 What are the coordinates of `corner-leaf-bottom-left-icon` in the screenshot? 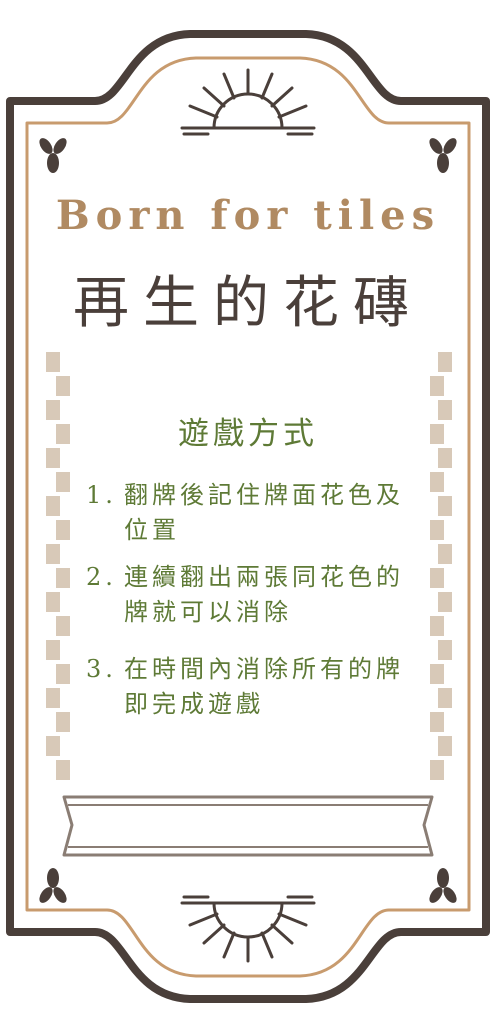 It's located at (53, 885).